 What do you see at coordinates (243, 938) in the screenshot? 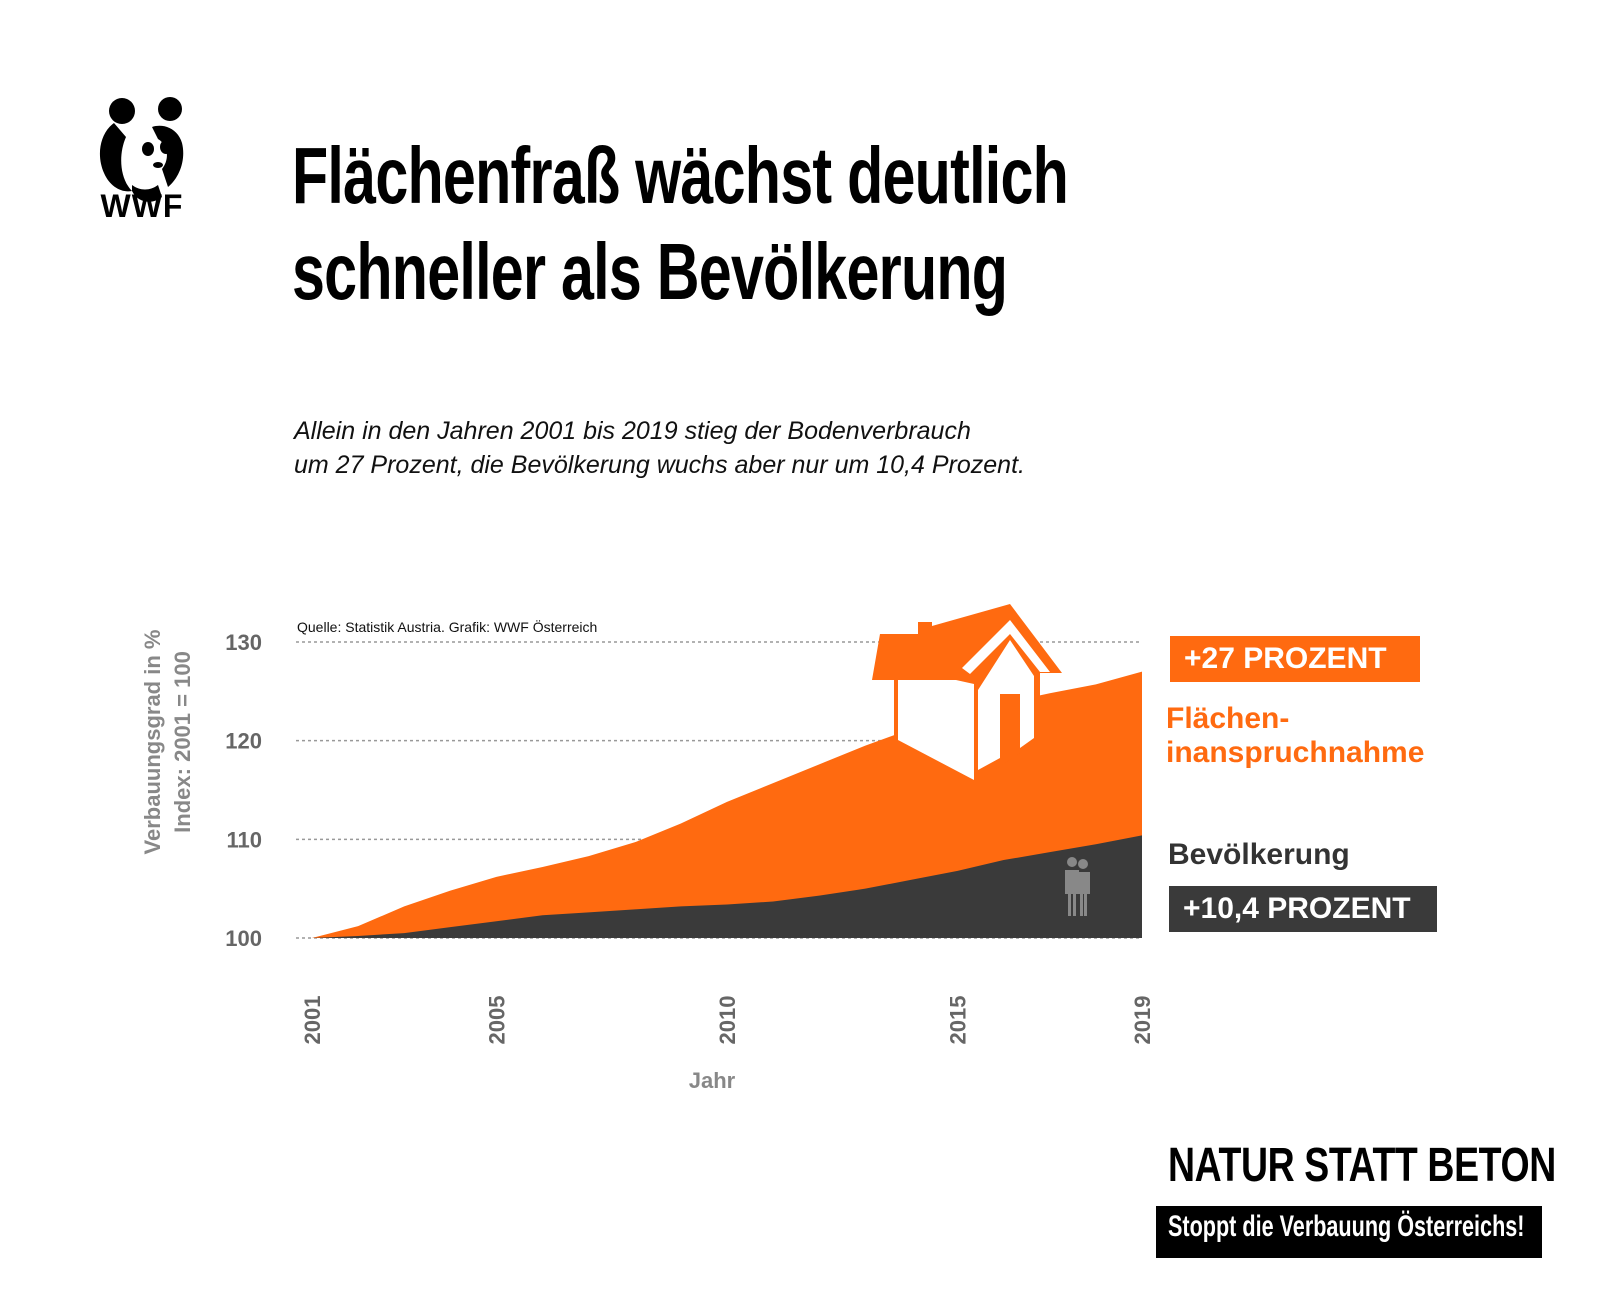
I see `y-tick-label: 100` at bounding box center [243, 938].